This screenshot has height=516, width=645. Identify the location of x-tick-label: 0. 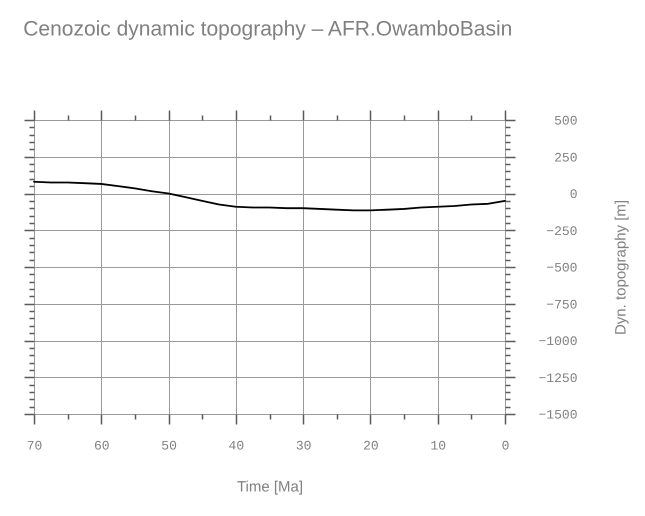
(506, 446).